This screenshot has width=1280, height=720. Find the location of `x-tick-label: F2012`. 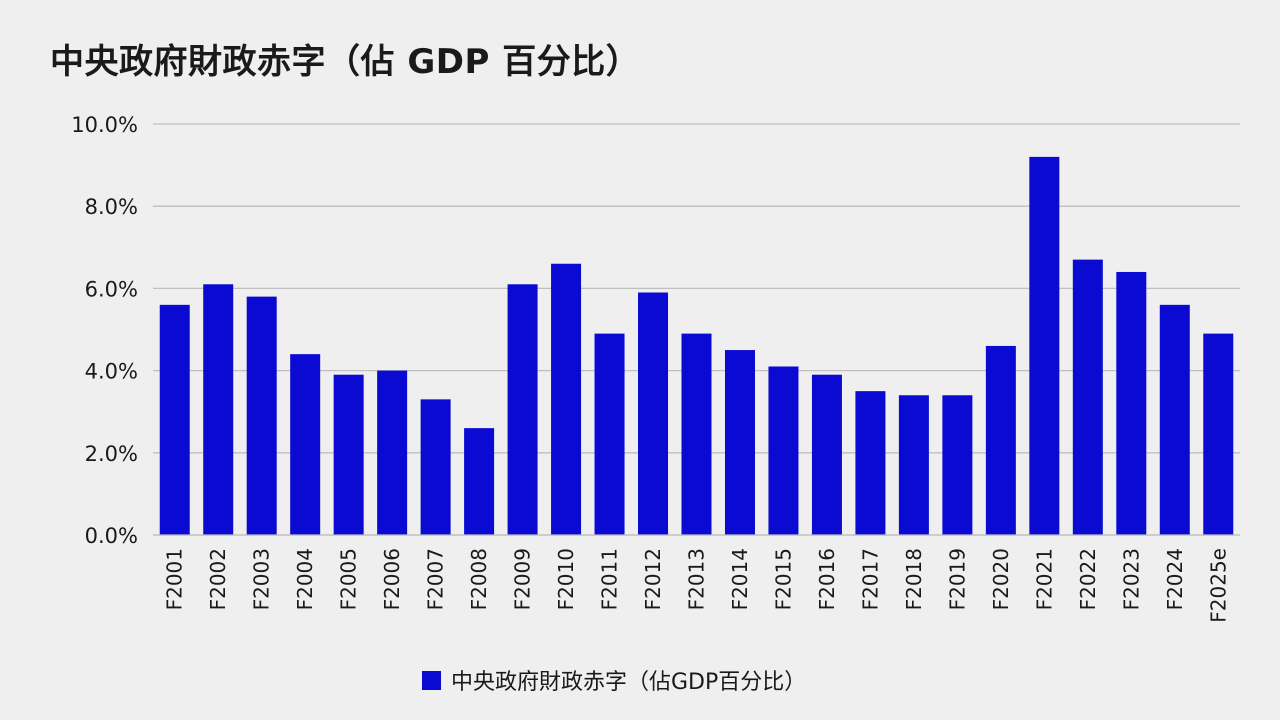

x-tick-label: F2012 is located at coordinates (653, 579).